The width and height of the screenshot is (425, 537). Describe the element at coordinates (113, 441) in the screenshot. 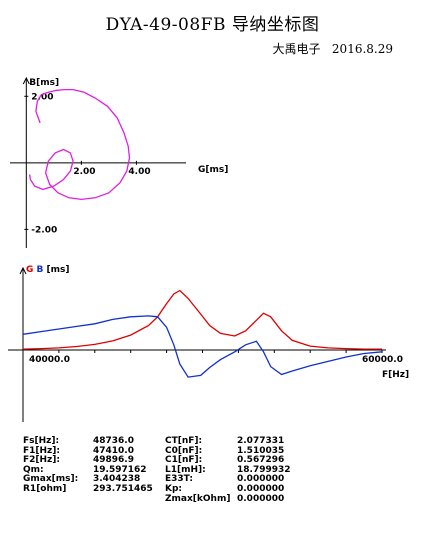

I see `param-value: 48736.0` at that location.